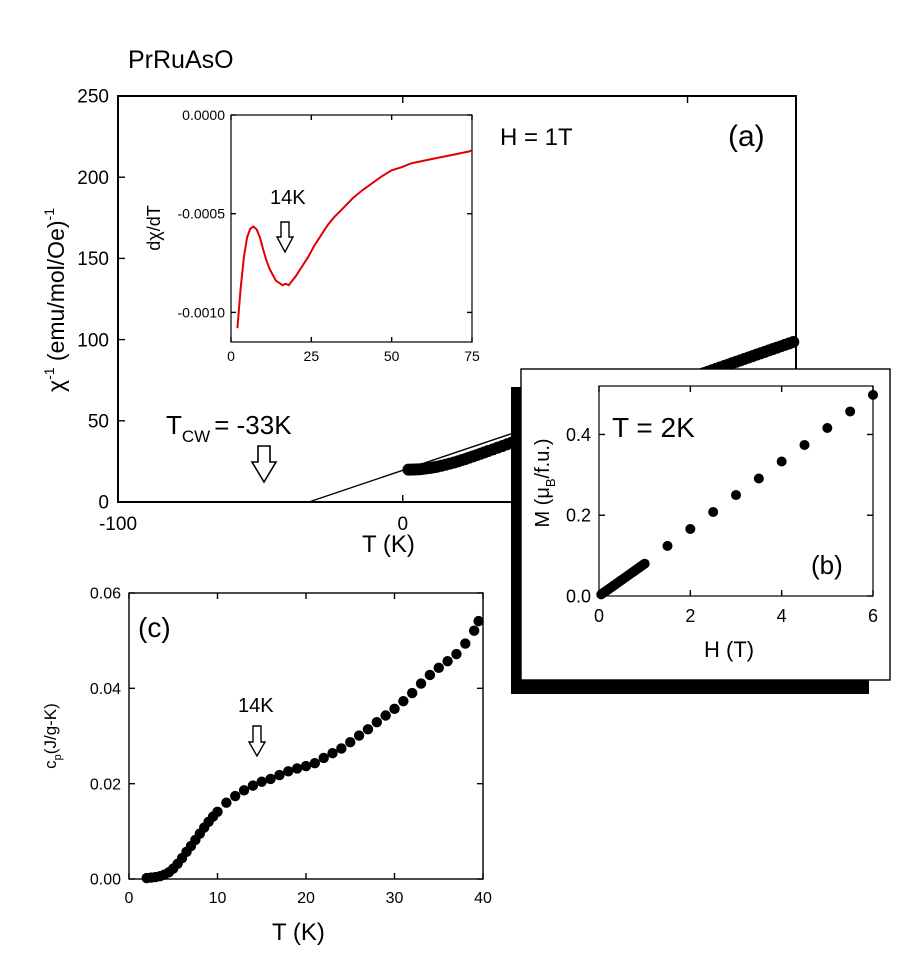 The image size is (918, 964). I want to click on x-tick-label: 40, so click(483, 898).